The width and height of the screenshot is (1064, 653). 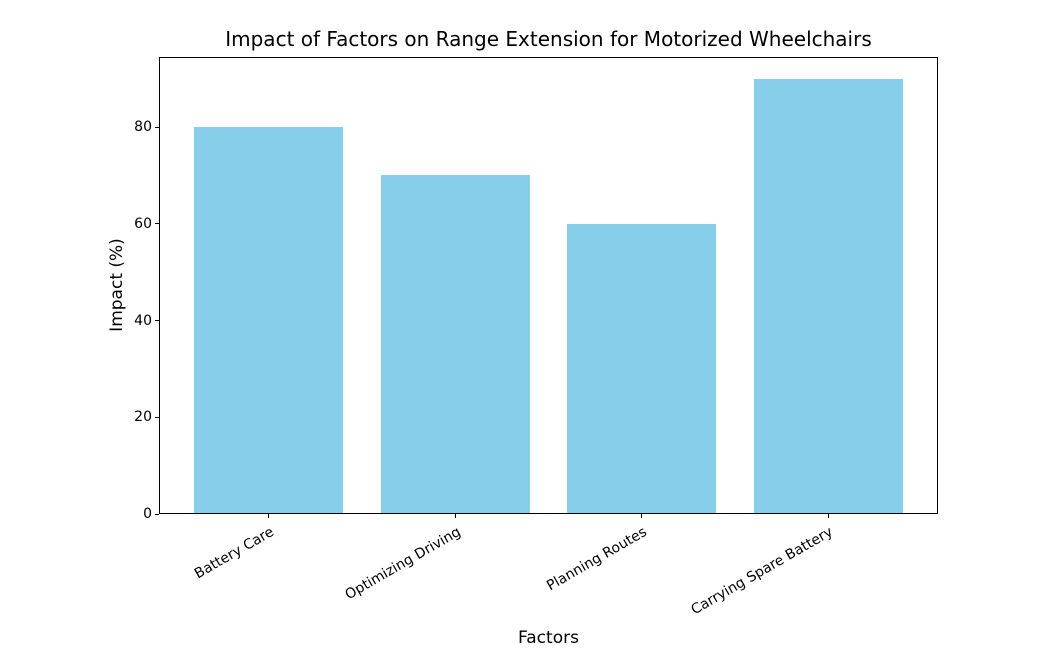 I want to click on x-tick-label: Planning Routes, so click(x=597, y=559).